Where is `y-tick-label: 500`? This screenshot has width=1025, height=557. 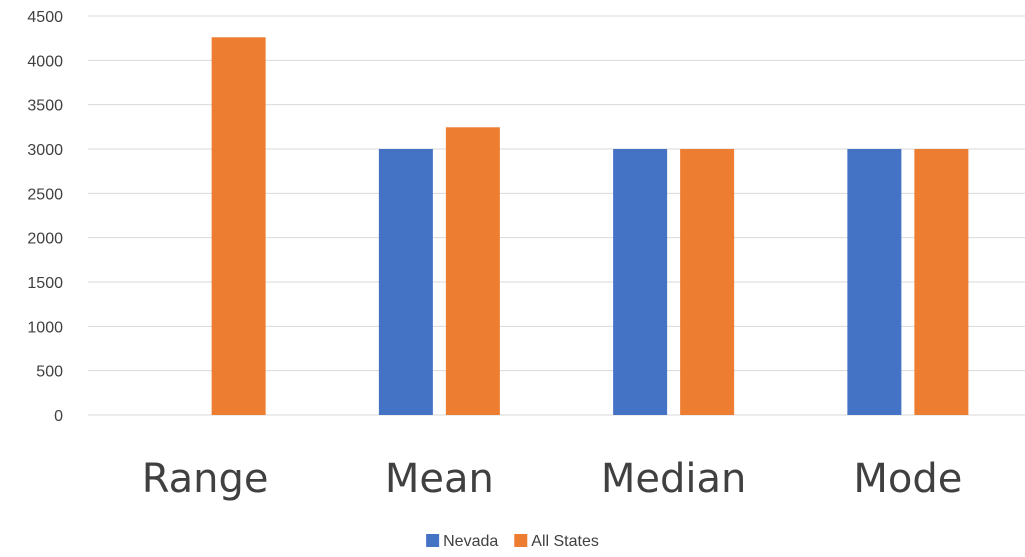 y-tick-label: 500 is located at coordinates (49, 372).